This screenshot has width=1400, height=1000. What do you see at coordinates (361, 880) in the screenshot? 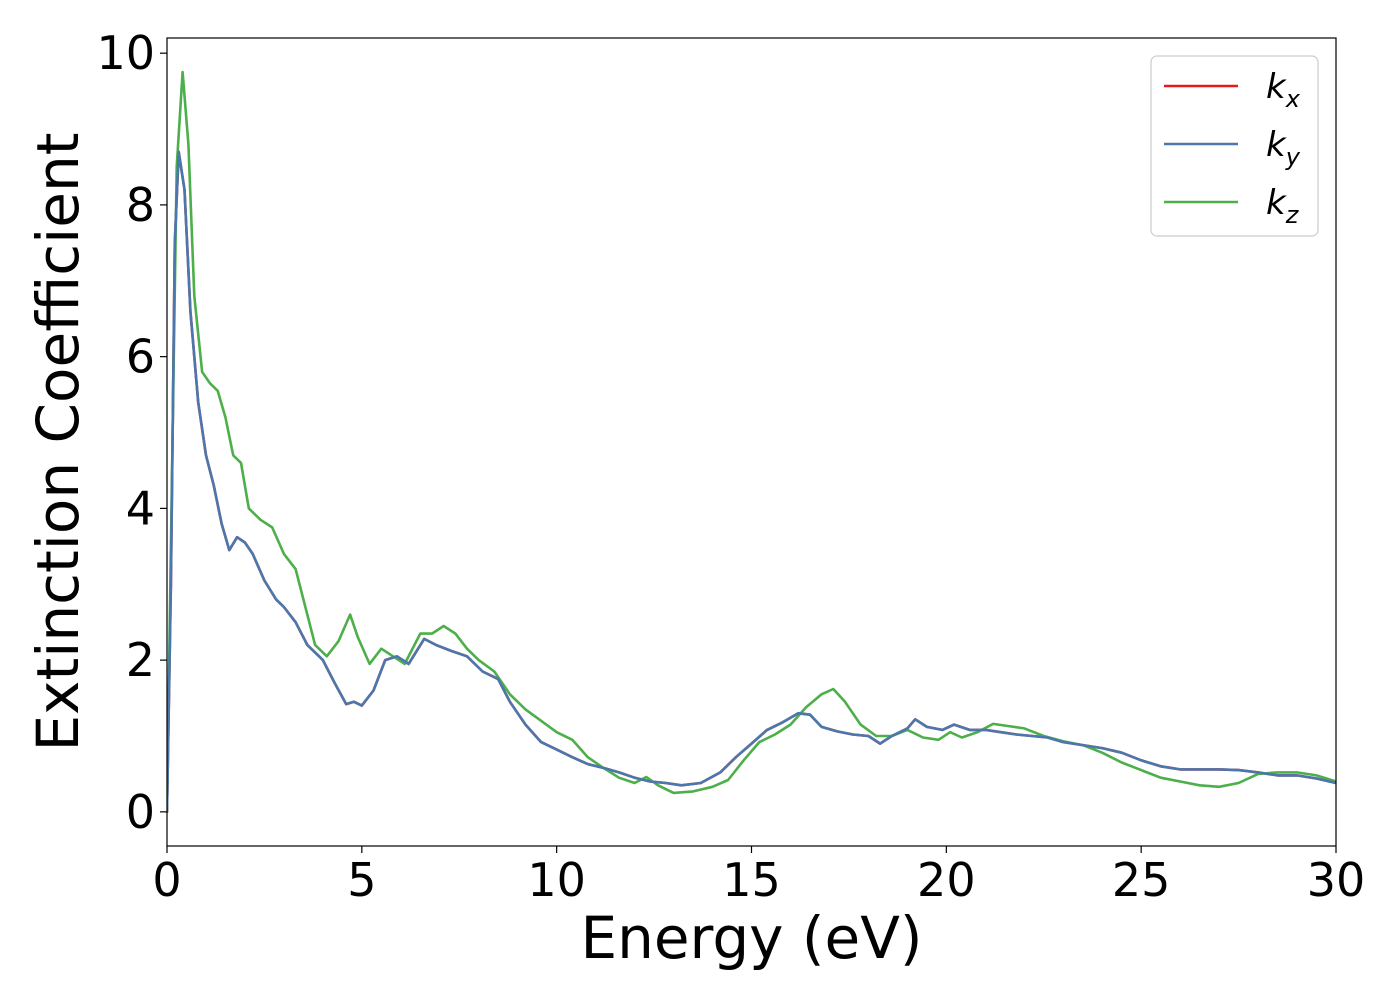
I see `x-tick-label: 5` at bounding box center [361, 880].